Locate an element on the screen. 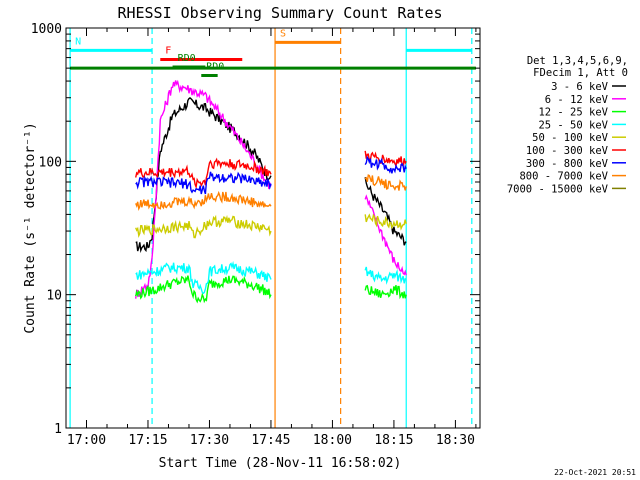  legend-entry-label: 25 - 50 keV is located at coordinates (573, 125).